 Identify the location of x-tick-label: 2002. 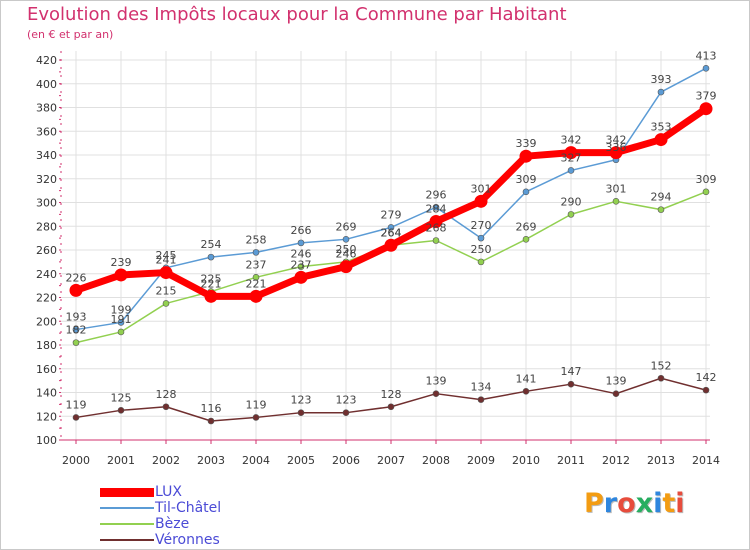
(166, 460).